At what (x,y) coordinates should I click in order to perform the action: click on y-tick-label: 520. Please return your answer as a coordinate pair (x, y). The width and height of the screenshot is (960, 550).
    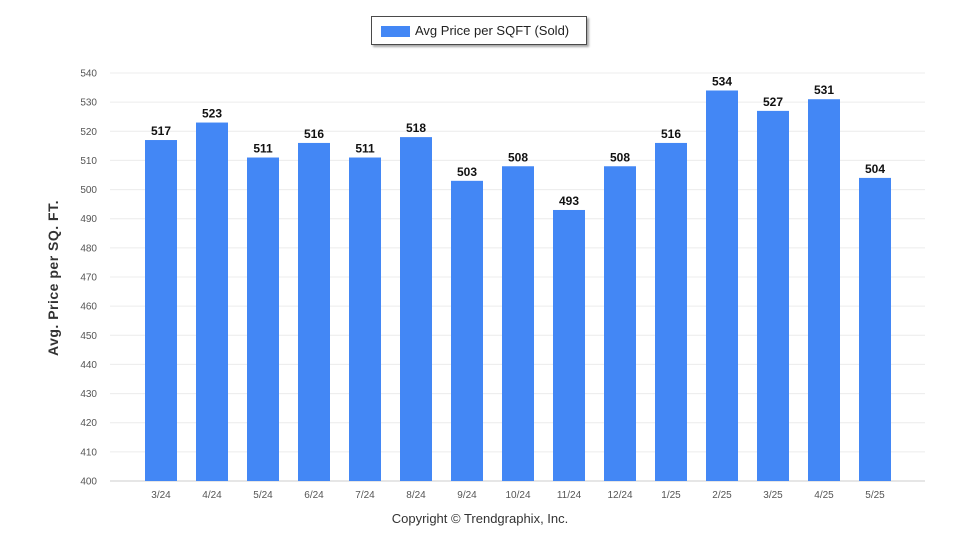
    Looking at the image, I should click on (88, 132).